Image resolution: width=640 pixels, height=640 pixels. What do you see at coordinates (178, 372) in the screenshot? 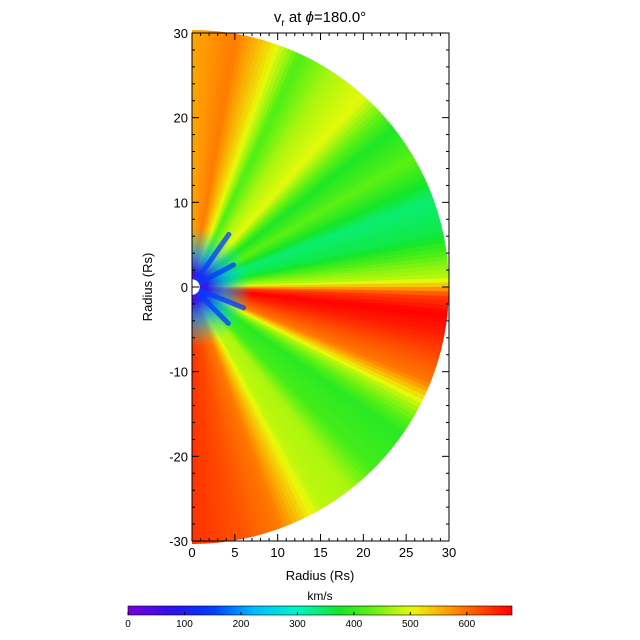
I see `y-tick-label: -10` at bounding box center [178, 372].